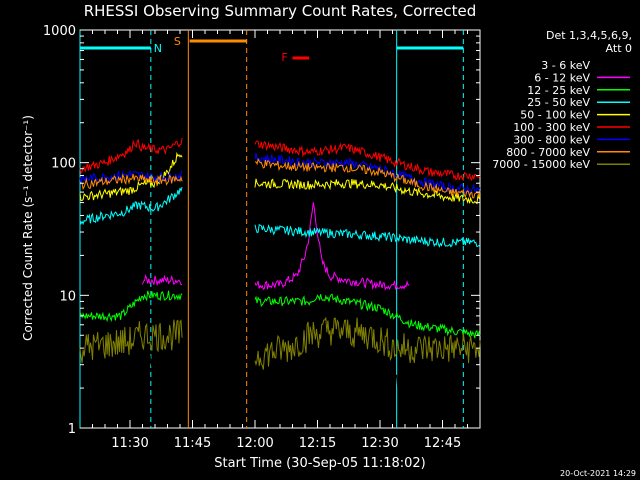 This screenshot has width=640, height=480. Describe the element at coordinates (619, 48) in the screenshot. I see `legend-header-attenuator: Att 0` at that location.